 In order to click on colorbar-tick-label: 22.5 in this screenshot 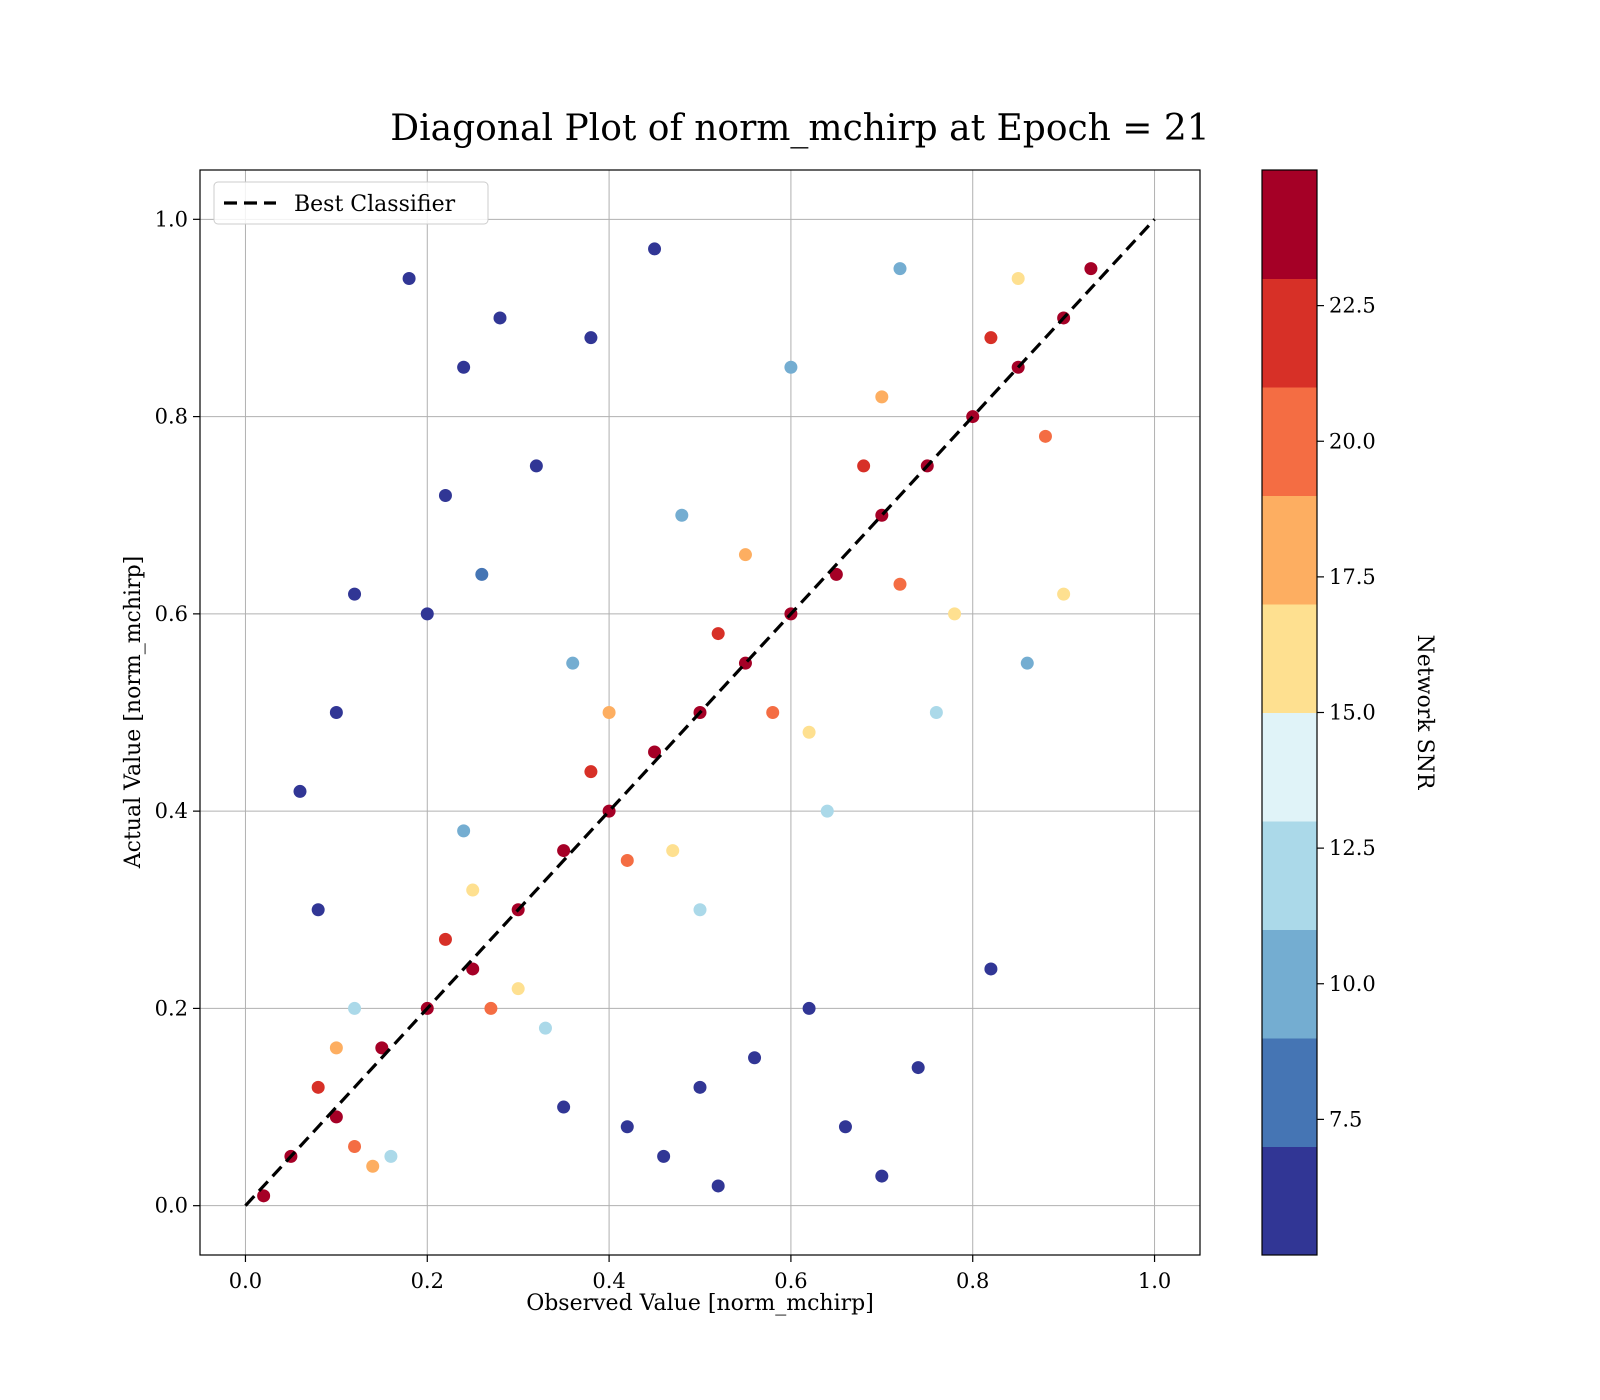, I will do `click(1352, 306)`.